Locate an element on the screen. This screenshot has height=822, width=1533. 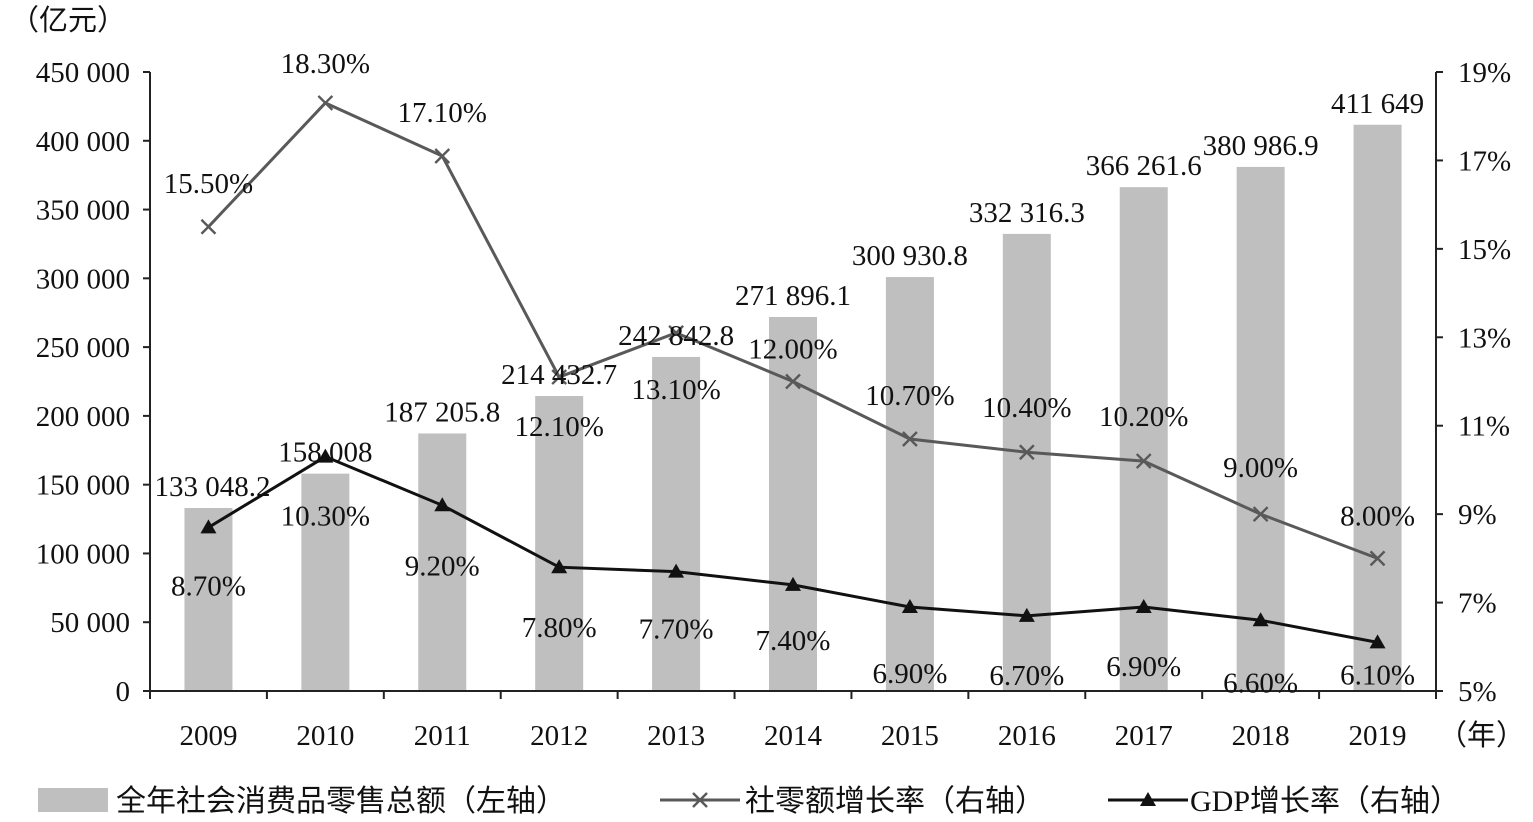
retail-growth-label: 10.40% is located at coordinates (1026, 408).